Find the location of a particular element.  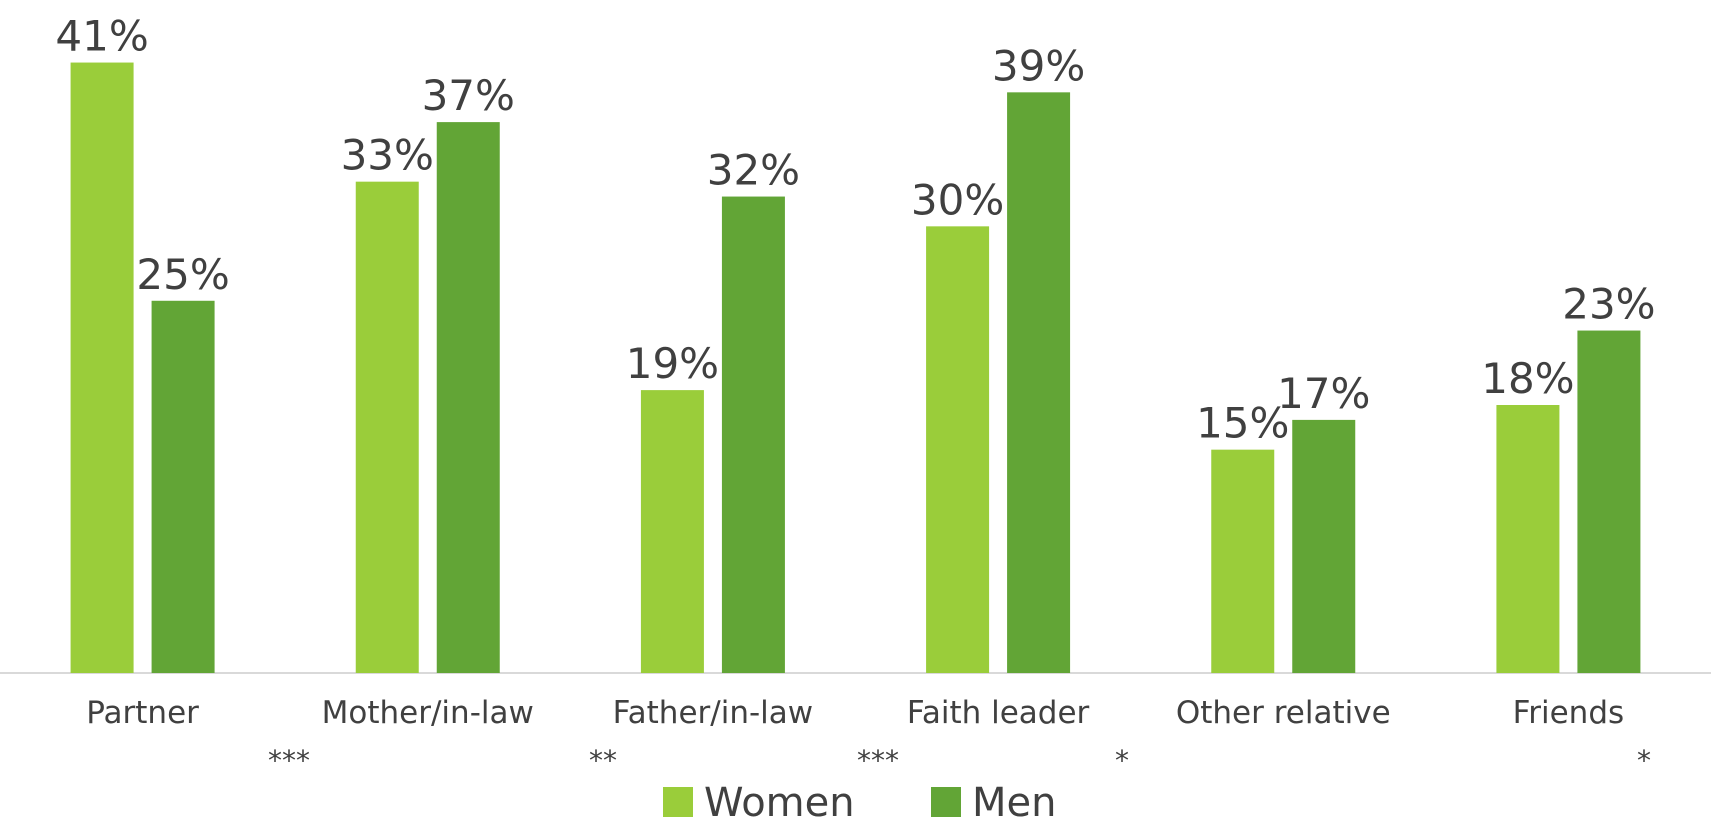

x-tick-label: Other relative is located at coordinates (1283, 713).